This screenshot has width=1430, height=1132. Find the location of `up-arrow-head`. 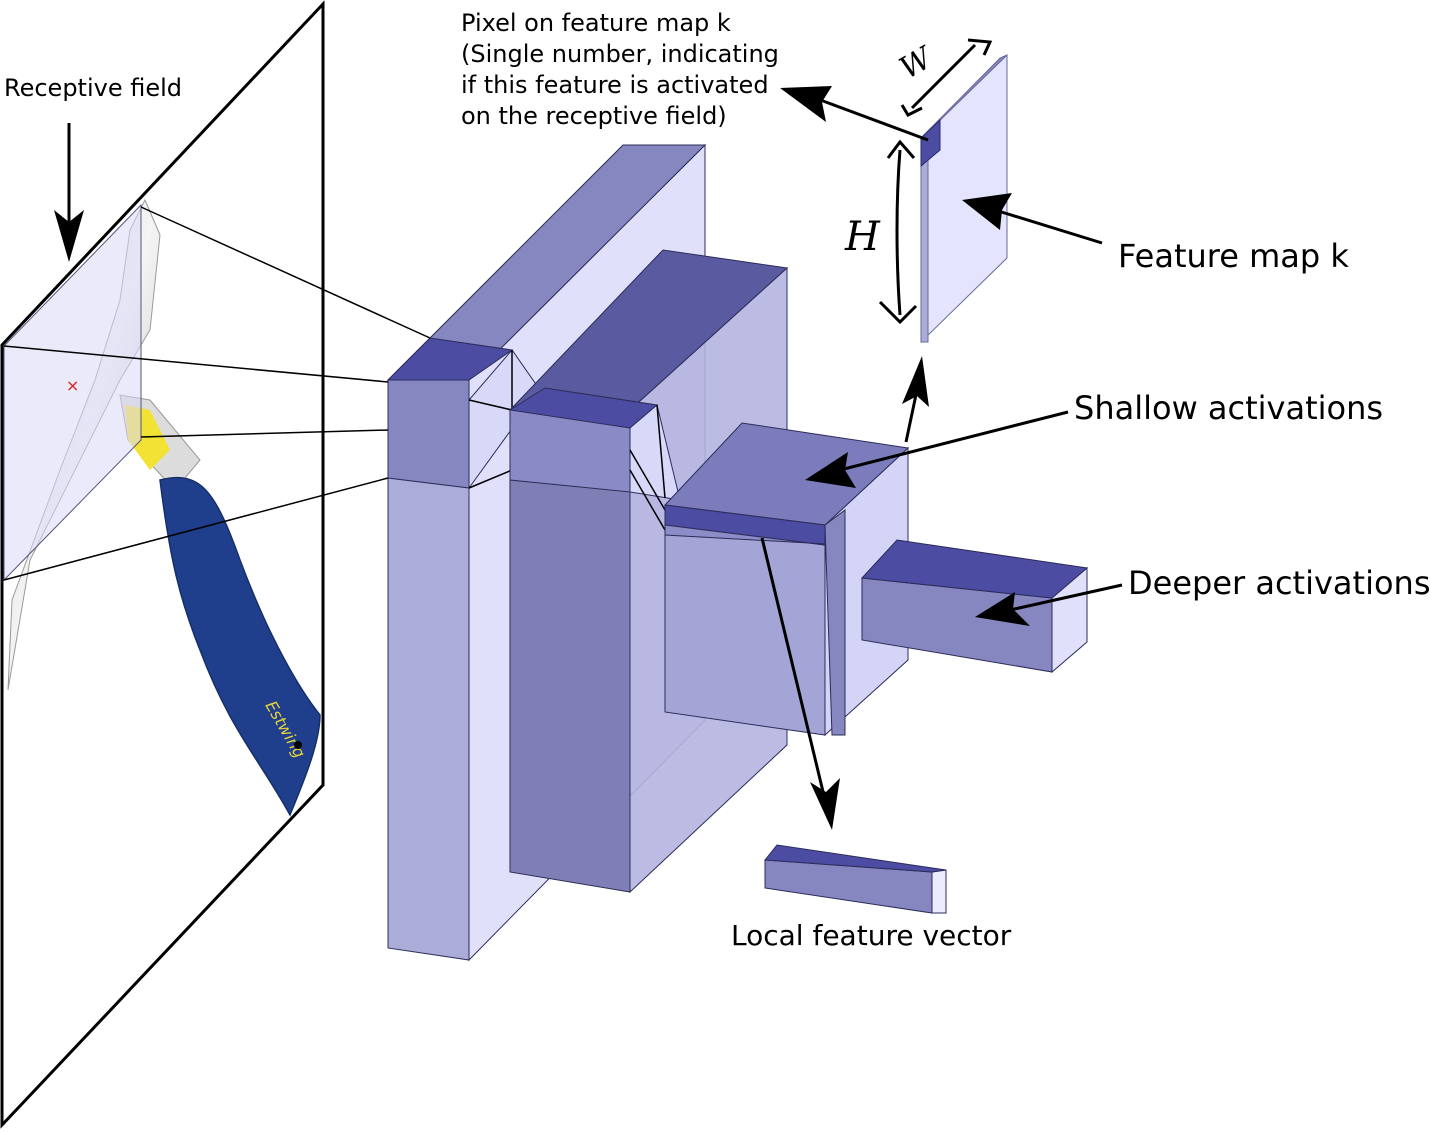

up-arrow-head is located at coordinates (915, 381).